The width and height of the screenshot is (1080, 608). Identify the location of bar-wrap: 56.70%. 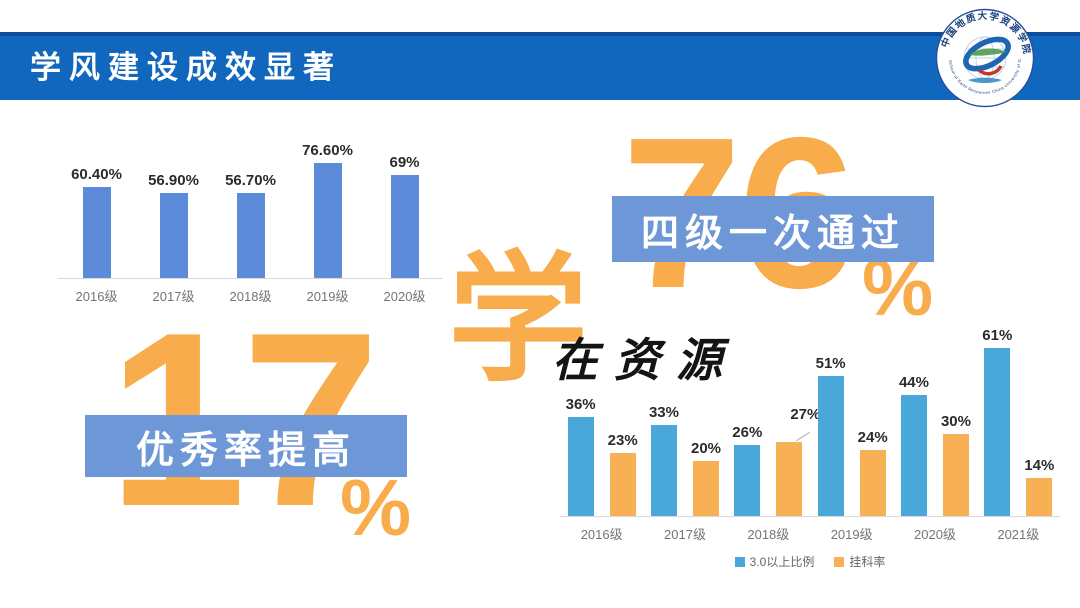
(250, 225).